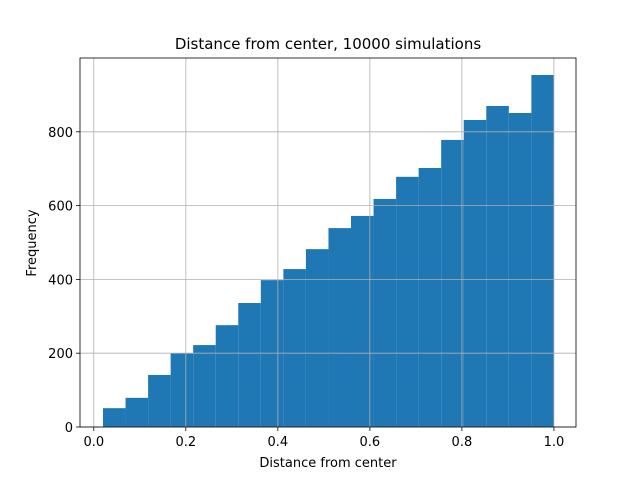  What do you see at coordinates (69, 428) in the screenshot?
I see `y-tick-label: 0` at bounding box center [69, 428].